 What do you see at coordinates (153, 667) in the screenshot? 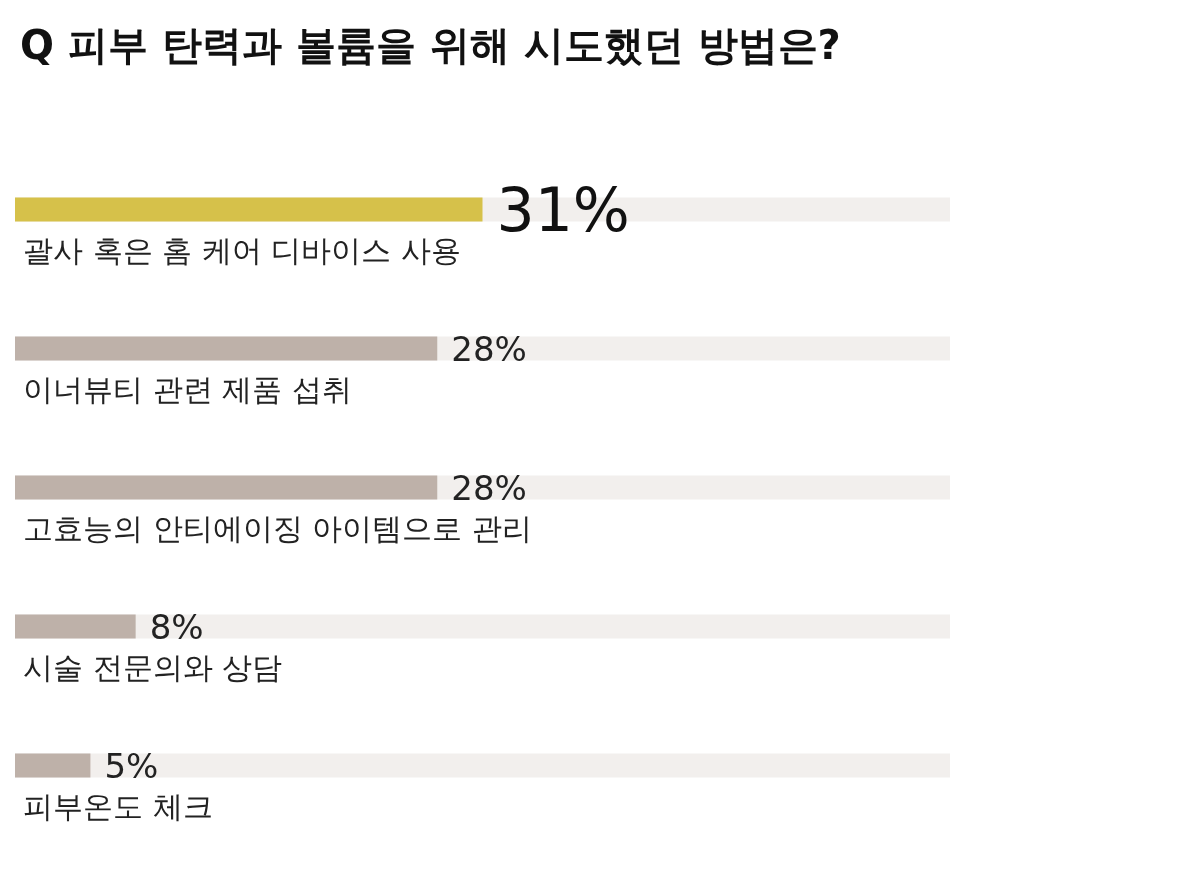
I see `y-tick-label: 시술 전문의와 상담` at bounding box center [153, 667].